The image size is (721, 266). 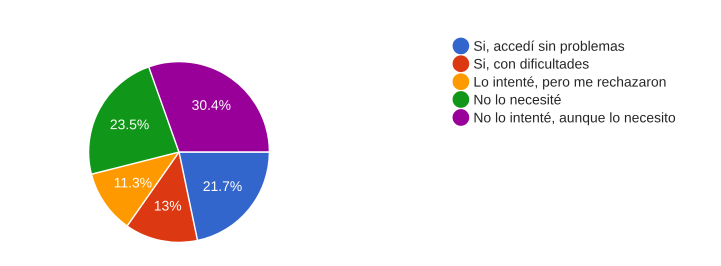 What do you see at coordinates (549, 47) in the screenshot?
I see `legend-label: Si, accedí sin problemas` at bounding box center [549, 47].